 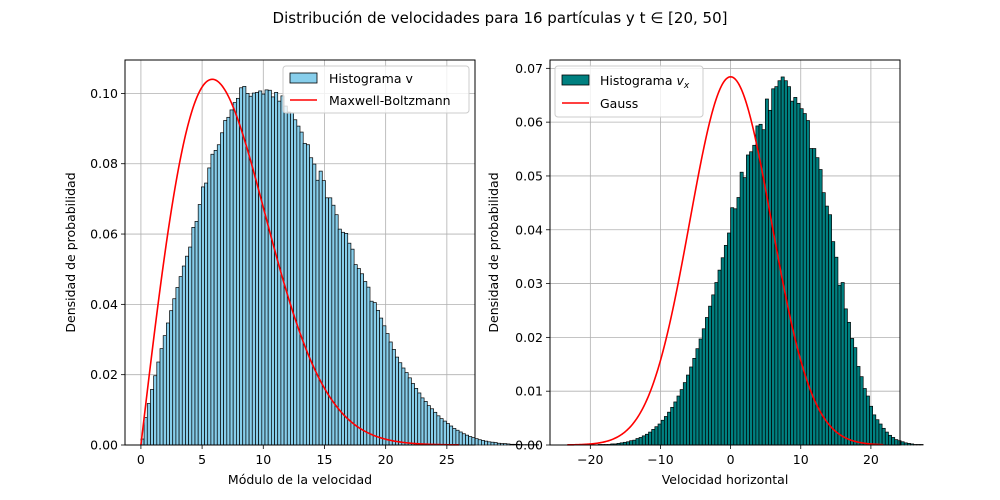 I want to click on x-axis-label: Velocidad horizontal, so click(x=725, y=479).